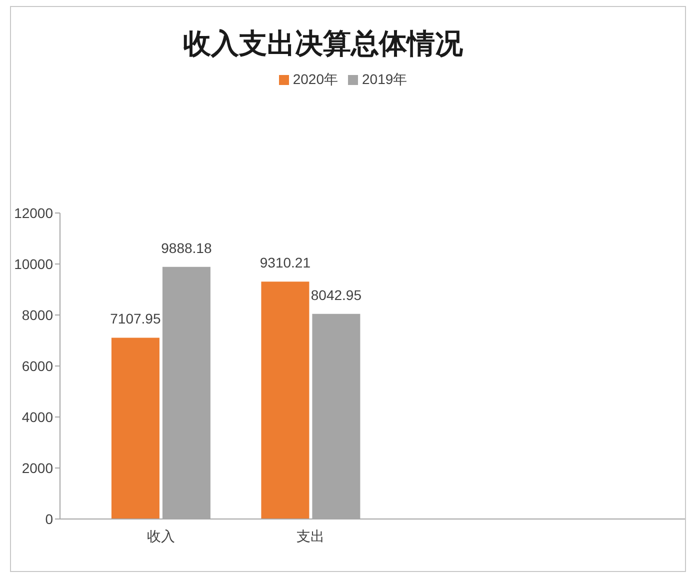 The width and height of the screenshot is (691, 577). I want to click on y-tick-label: 0, so click(49, 518).